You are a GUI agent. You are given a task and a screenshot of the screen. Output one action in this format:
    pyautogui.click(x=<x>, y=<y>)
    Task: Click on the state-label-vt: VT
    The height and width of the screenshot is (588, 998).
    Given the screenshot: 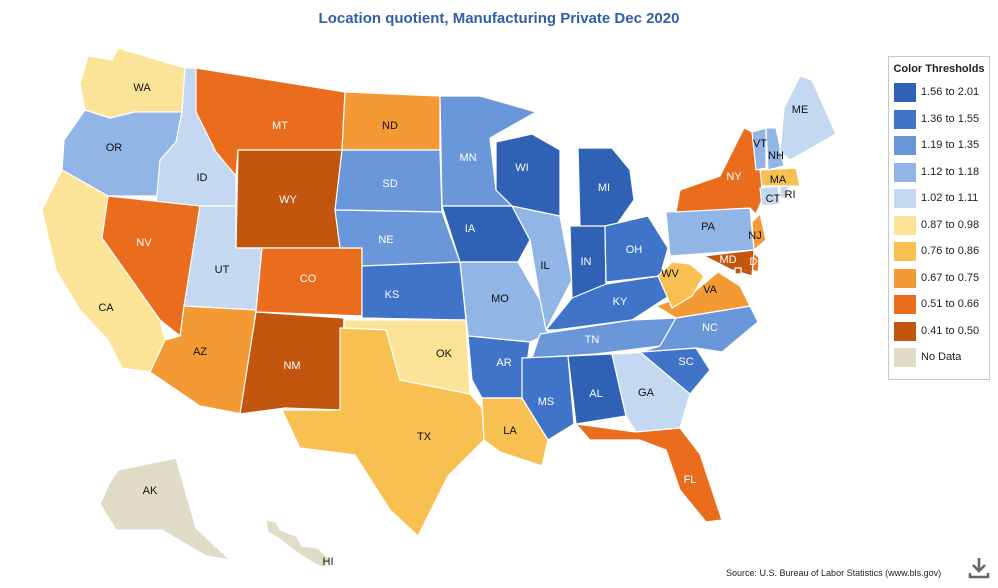 What is the action you would take?
    pyautogui.click(x=760, y=144)
    